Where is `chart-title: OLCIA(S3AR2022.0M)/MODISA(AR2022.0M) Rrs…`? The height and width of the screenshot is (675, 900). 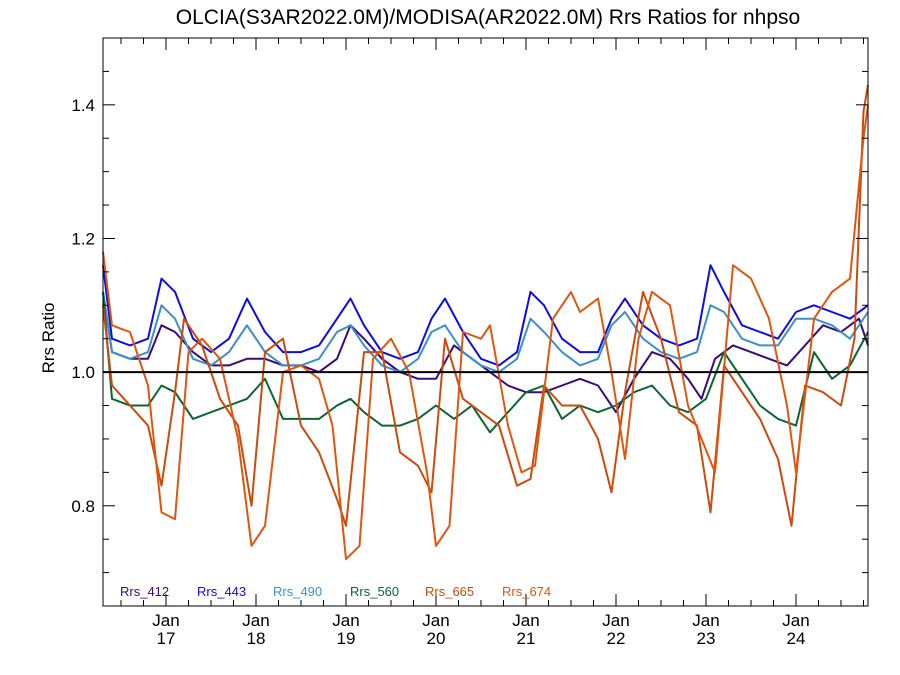 chart-title: OLCIA(S3AR2022.0M)/MODISA(AR2022.0M) Rrs… is located at coordinates (488, 17).